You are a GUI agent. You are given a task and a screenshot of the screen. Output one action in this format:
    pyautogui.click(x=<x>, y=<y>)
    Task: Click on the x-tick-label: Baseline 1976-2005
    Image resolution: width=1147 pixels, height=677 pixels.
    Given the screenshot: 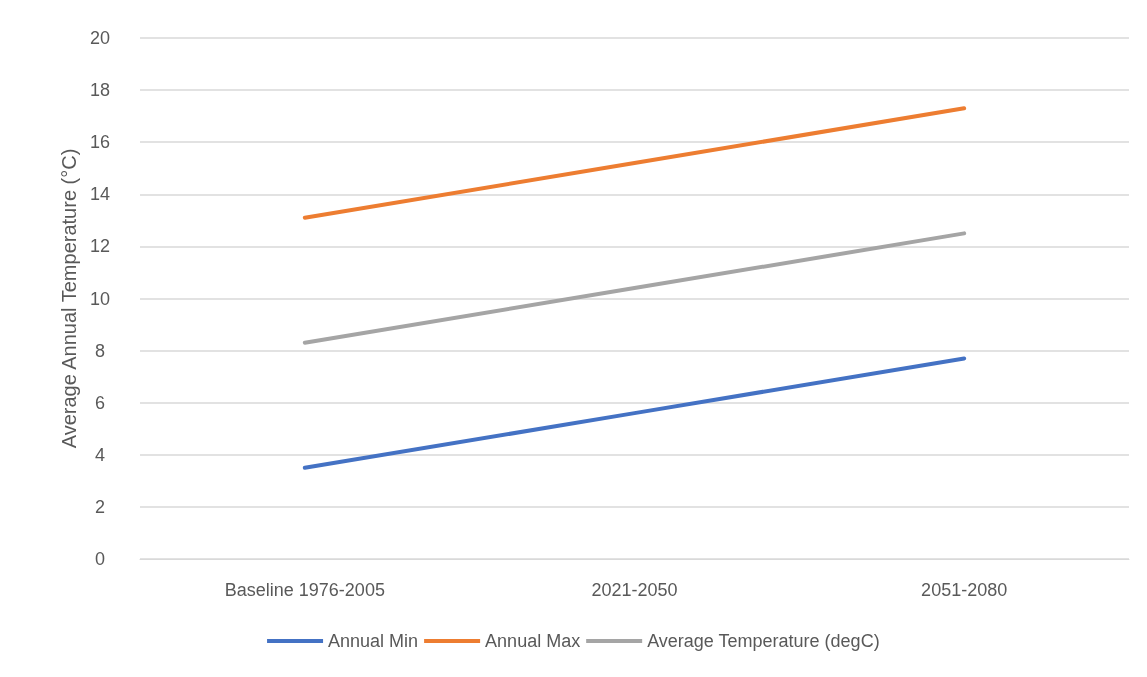 What is the action you would take?
    pyautogui.click(x=304, y=590)
    